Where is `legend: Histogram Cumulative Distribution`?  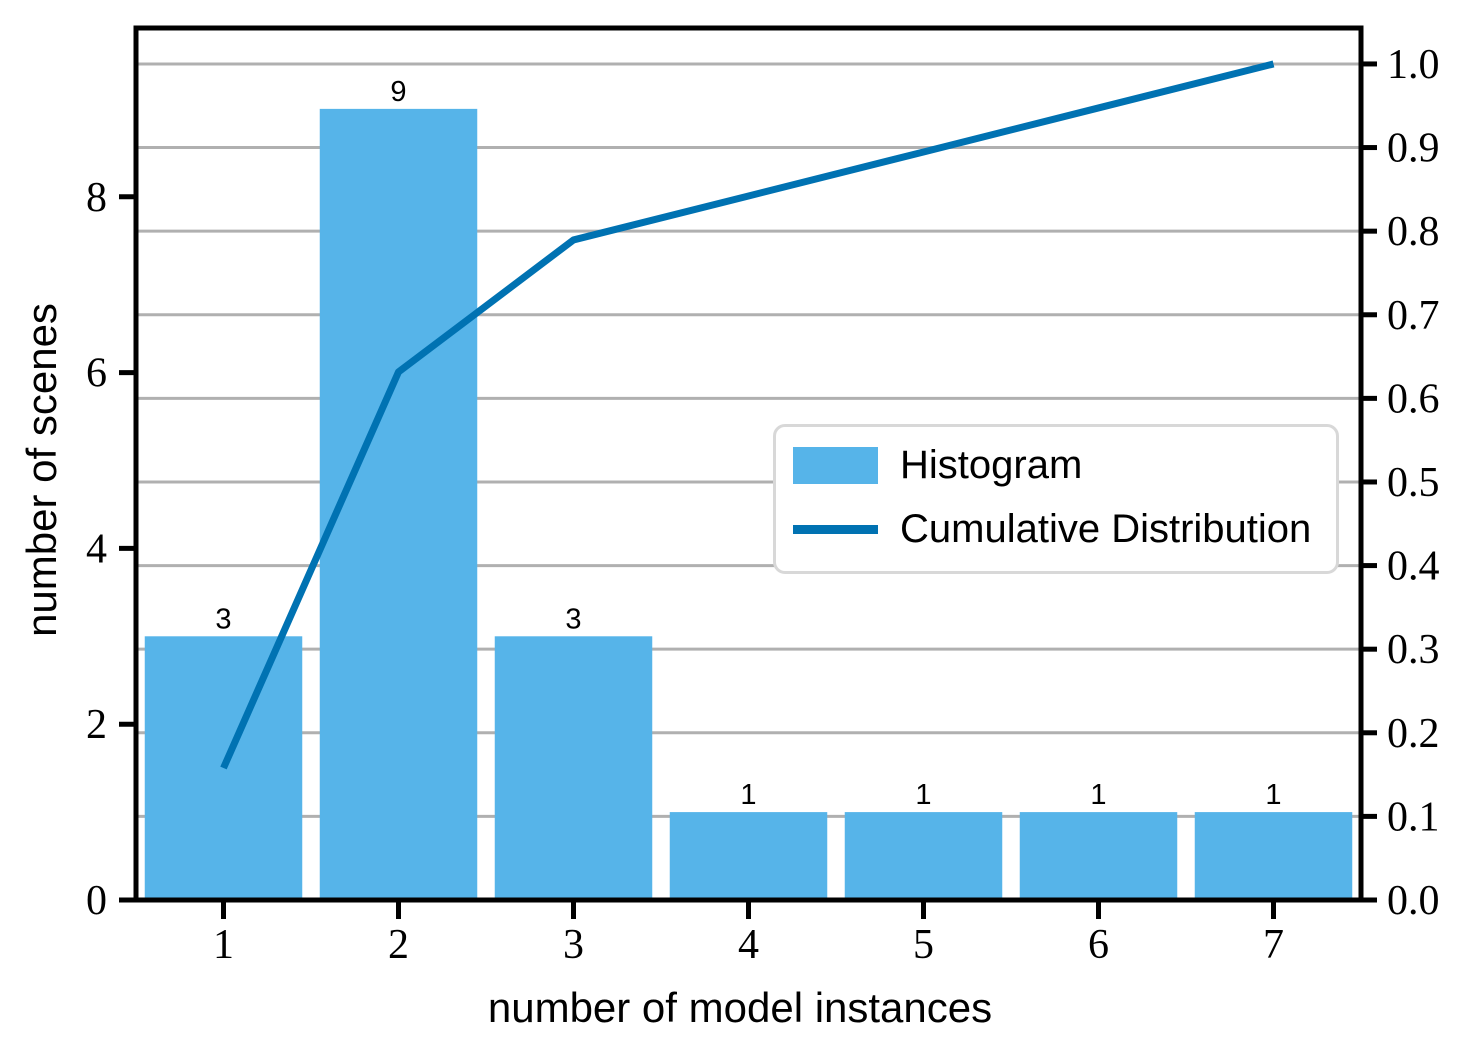 legend: Histogram Cumulative Distribution is located at coordinates (1056, 499).